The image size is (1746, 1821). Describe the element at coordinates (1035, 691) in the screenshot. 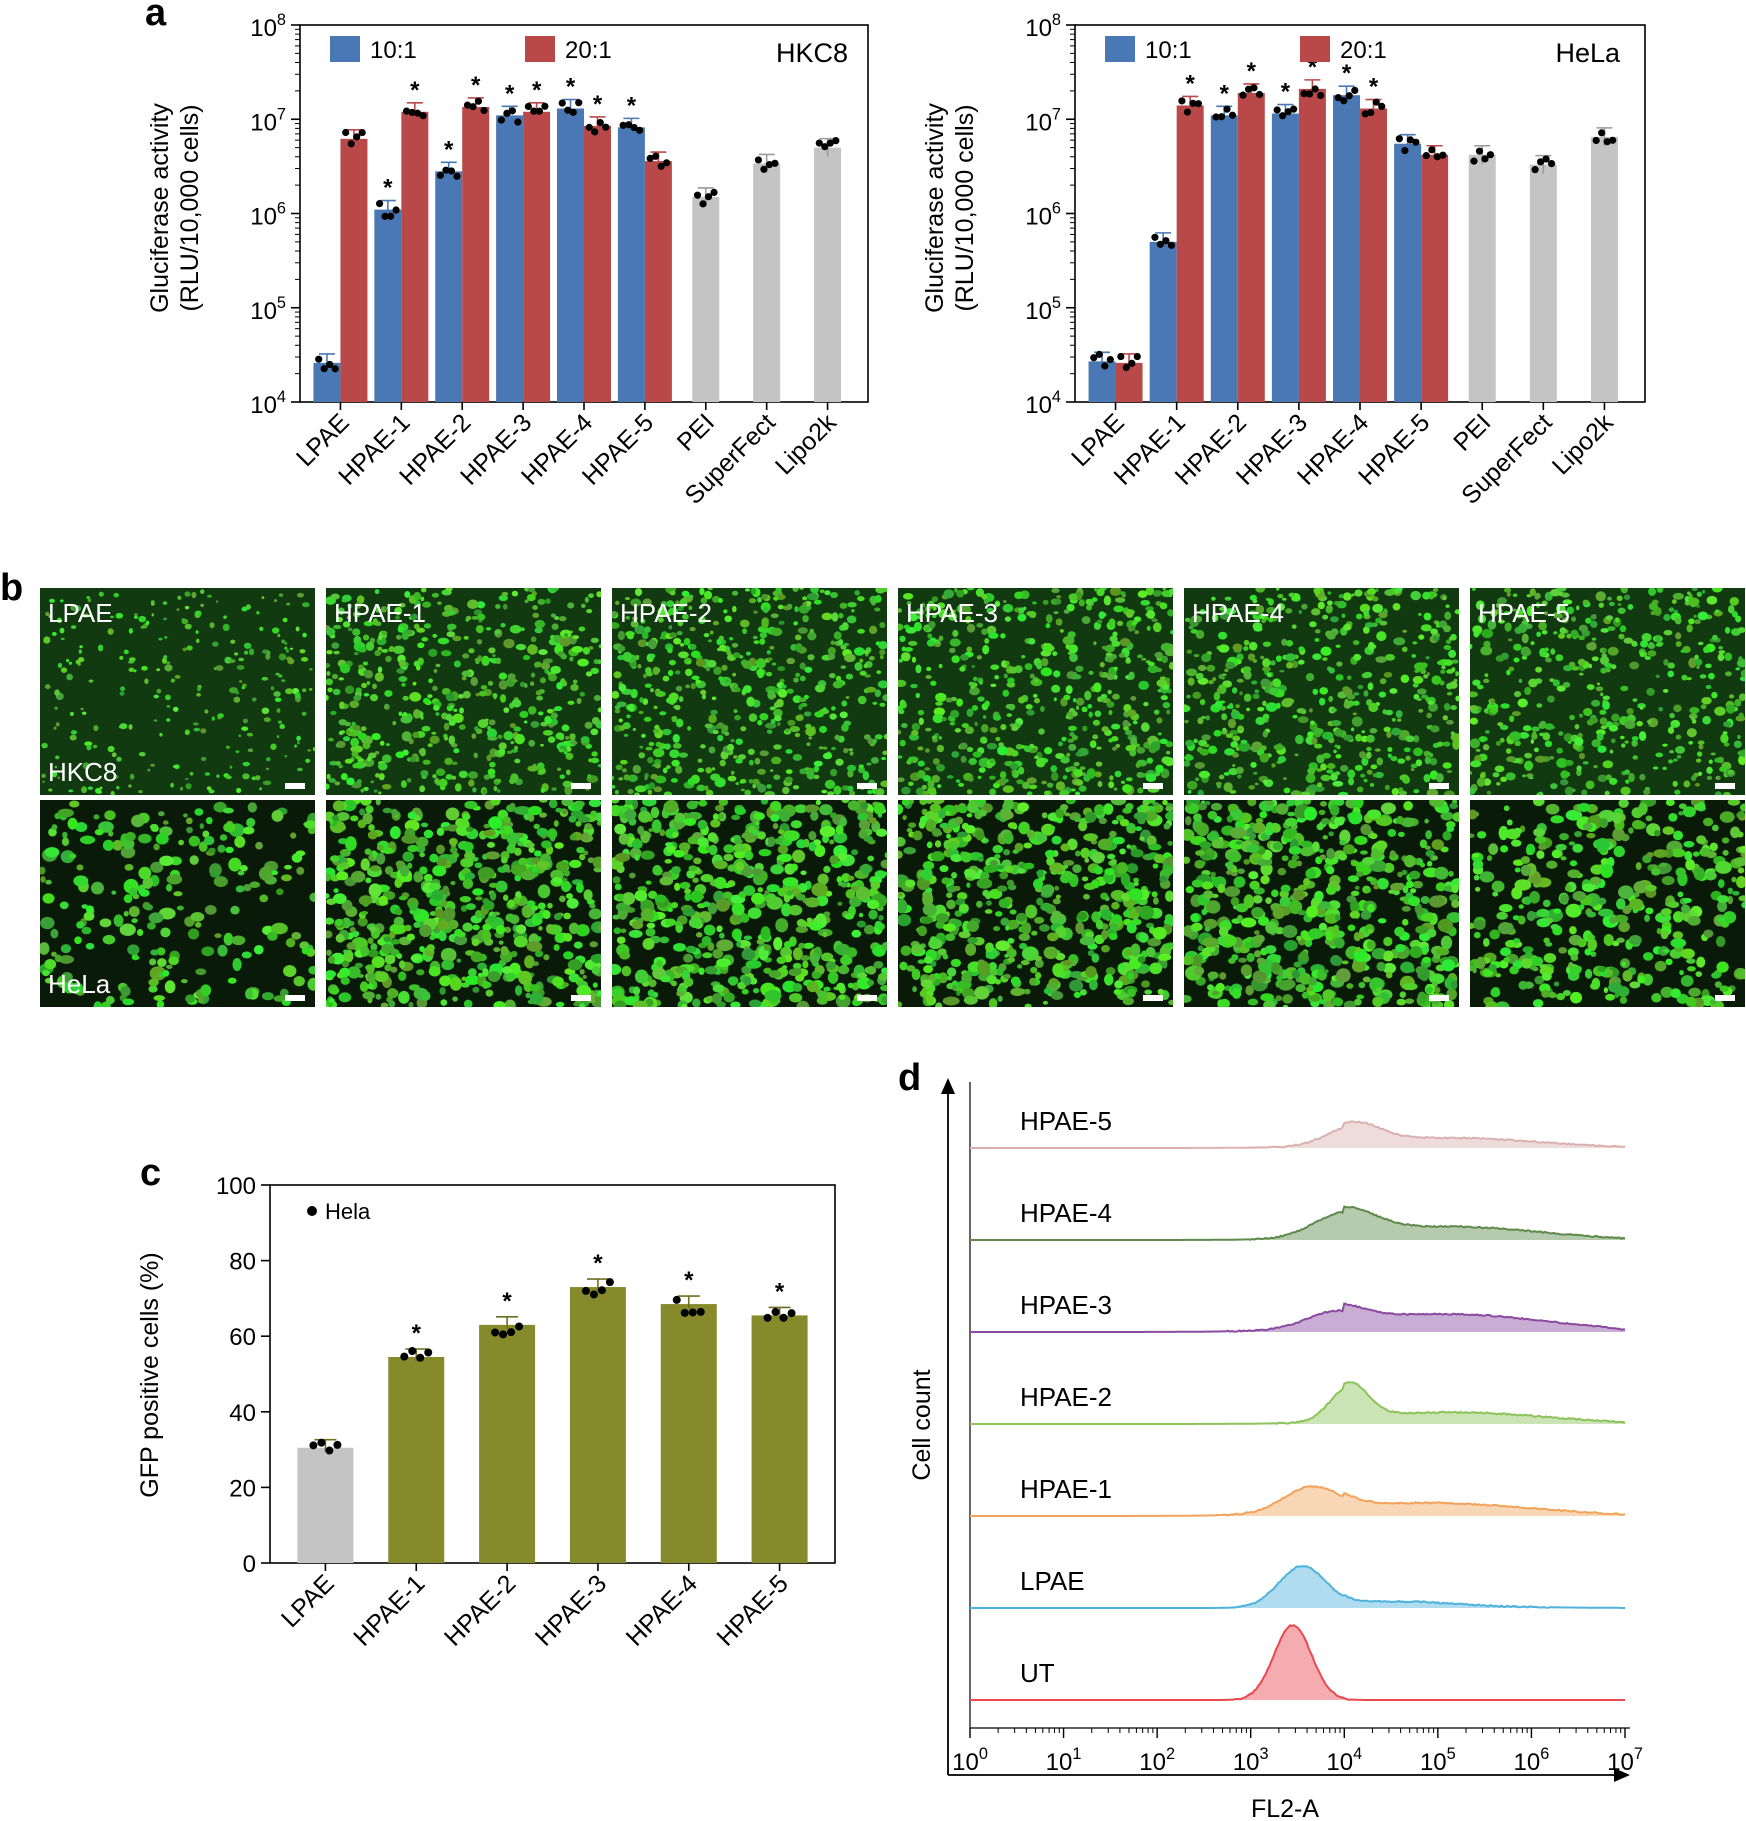

I see `micrograph-tile: HPAE-3` at that location.